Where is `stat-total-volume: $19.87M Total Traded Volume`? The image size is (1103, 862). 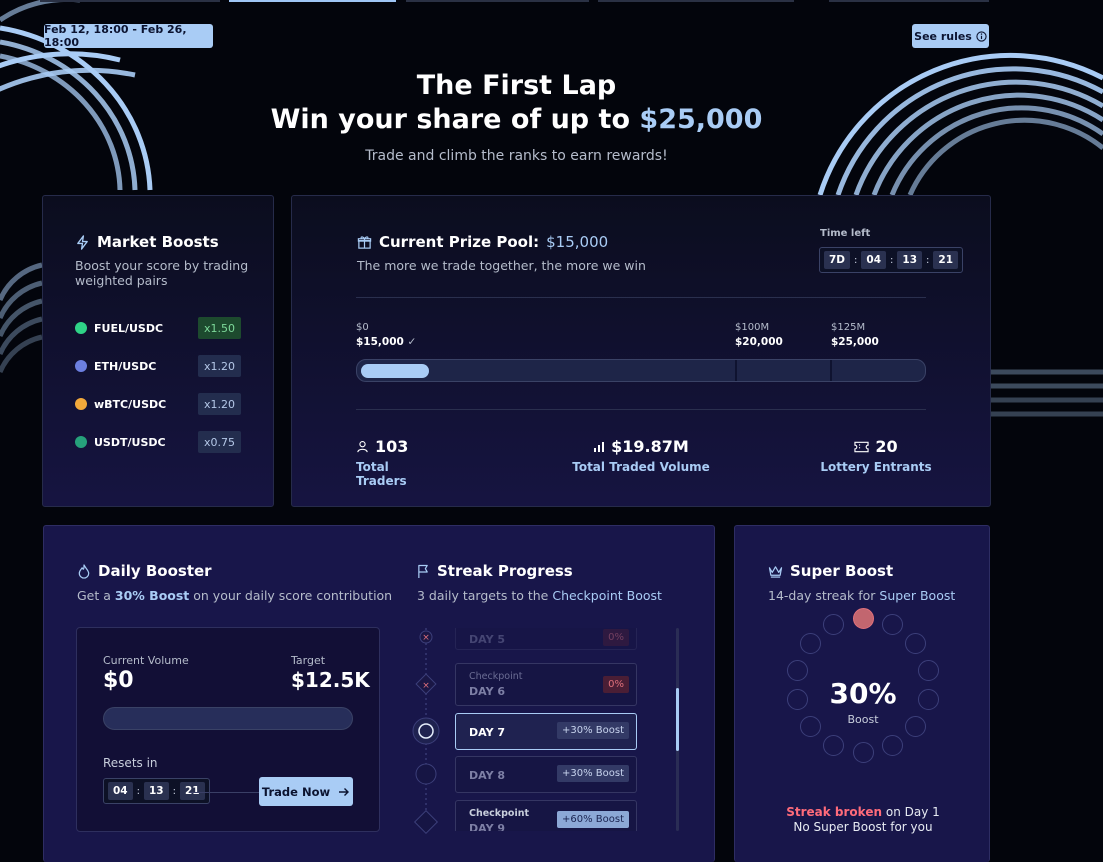
stat-total-volume: $19.87M Total Traded Volume is located at coordinates (641, 455).